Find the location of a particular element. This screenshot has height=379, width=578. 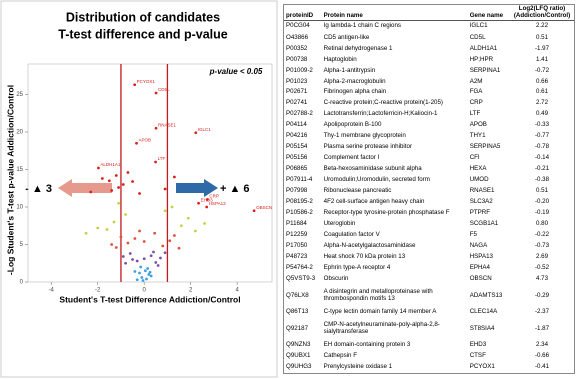

table-cell: P07998 is located at coordinates (297, 191).